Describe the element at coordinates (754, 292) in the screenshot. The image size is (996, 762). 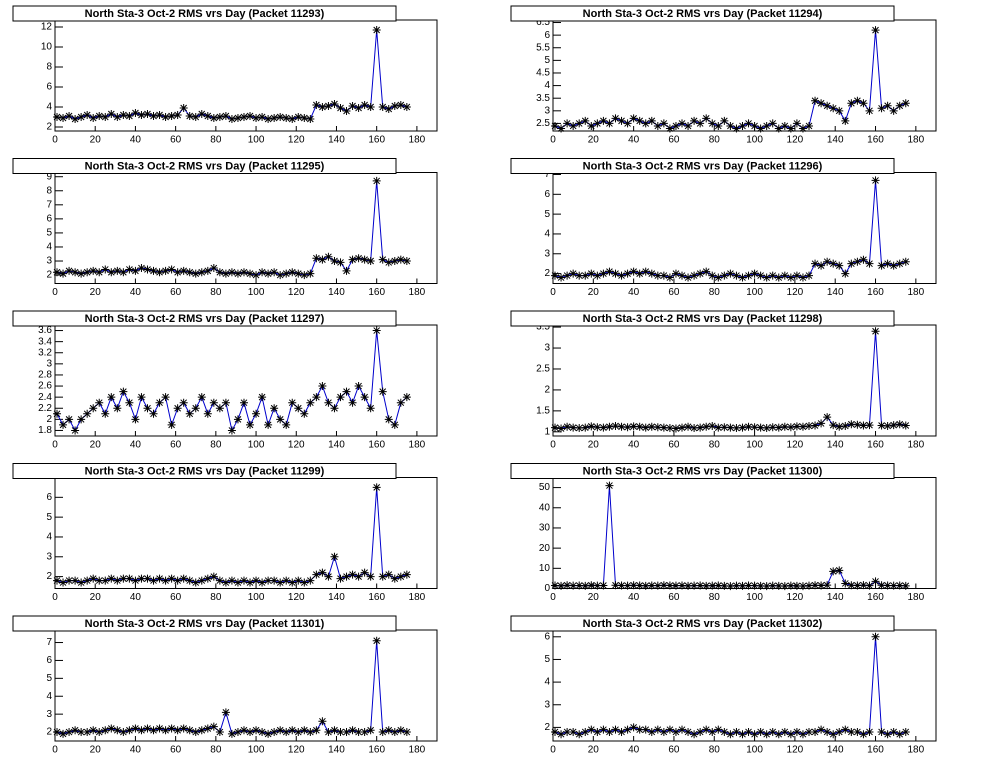
I see `x-tick-label: 100` at that location.